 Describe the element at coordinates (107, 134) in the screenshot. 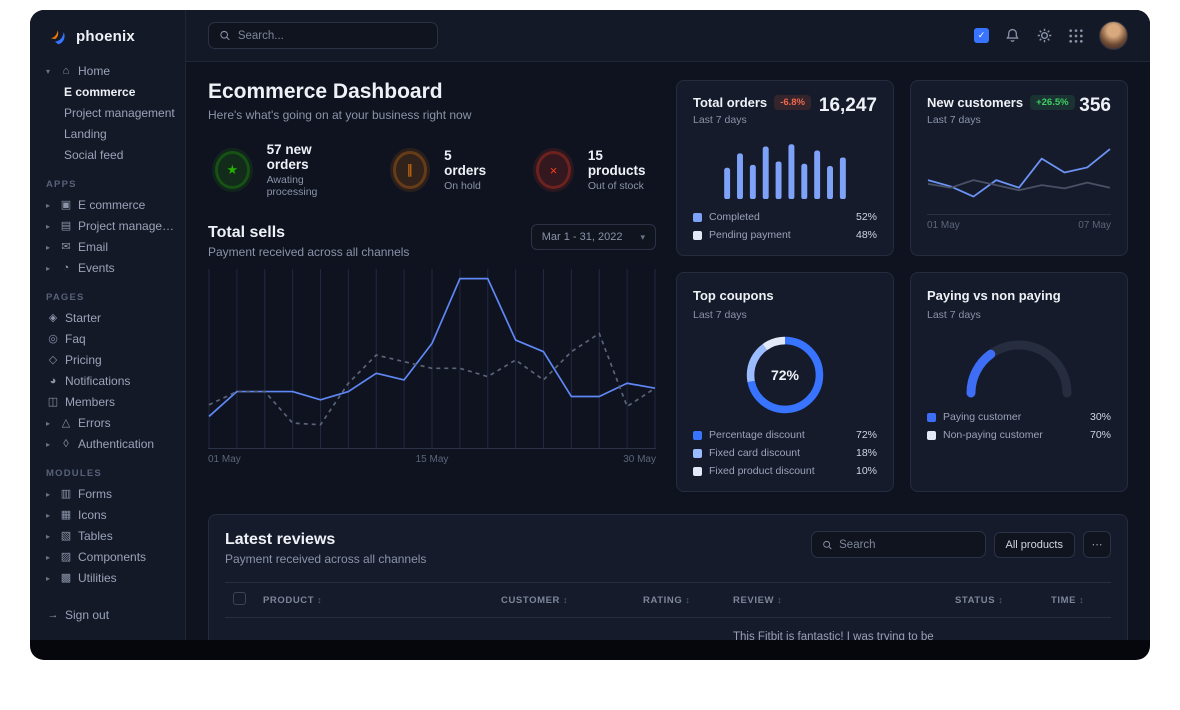

I see `sidebar-item-landing: Landing` at that location.